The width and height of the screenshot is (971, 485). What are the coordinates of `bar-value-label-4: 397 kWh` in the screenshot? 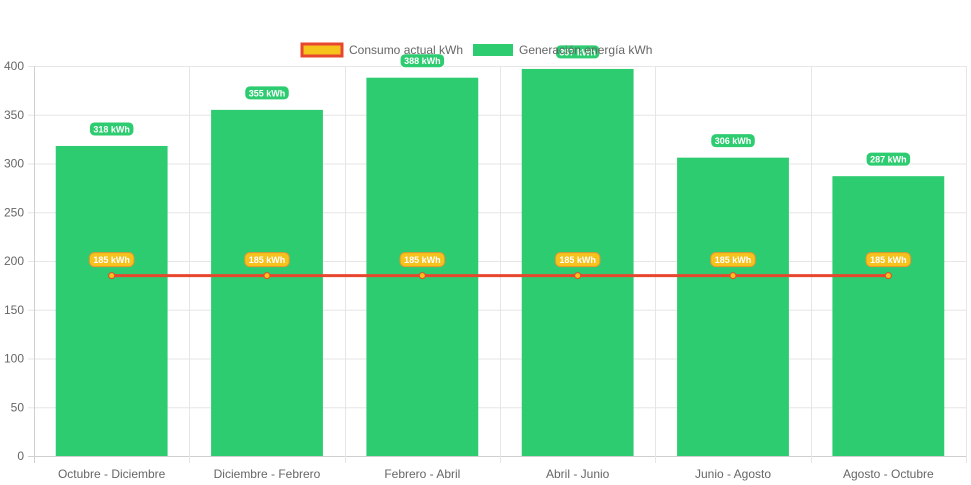 It's located at (577, 52).